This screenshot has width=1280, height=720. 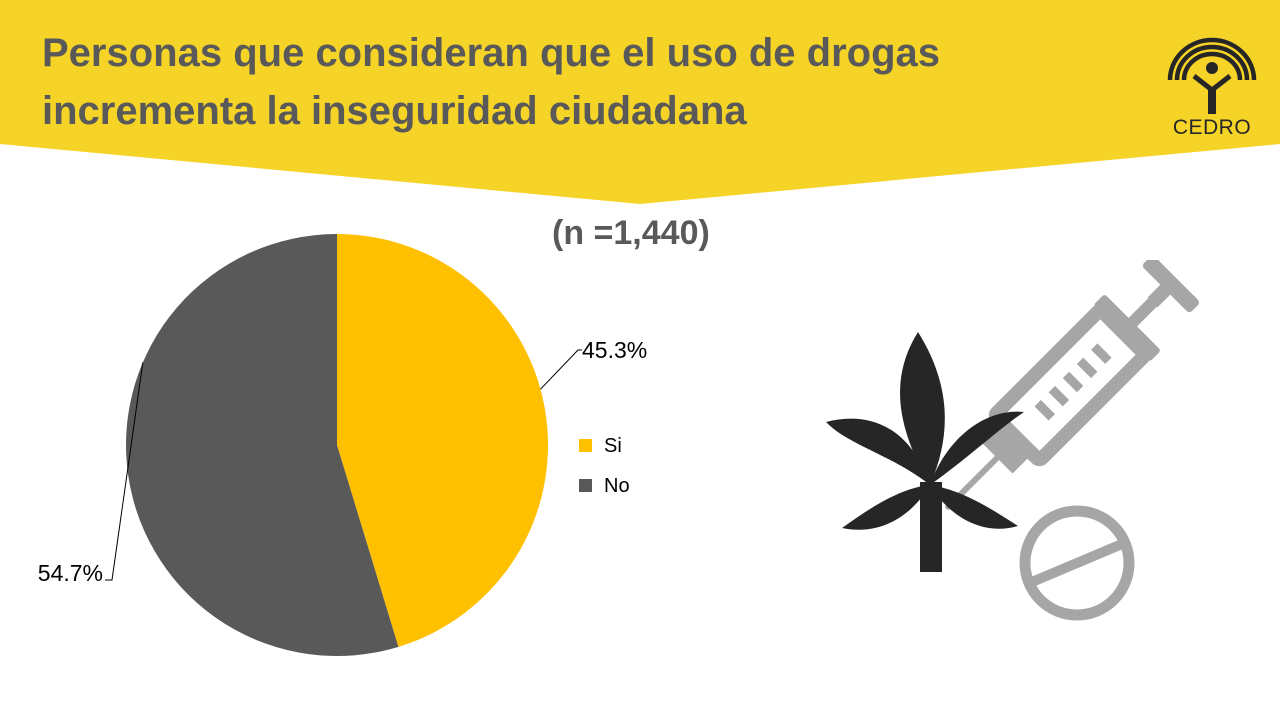 What do you see at coordinates (561, 369) in the screenshot?
I see `leader-line-si` at bounding box center [561, 369].